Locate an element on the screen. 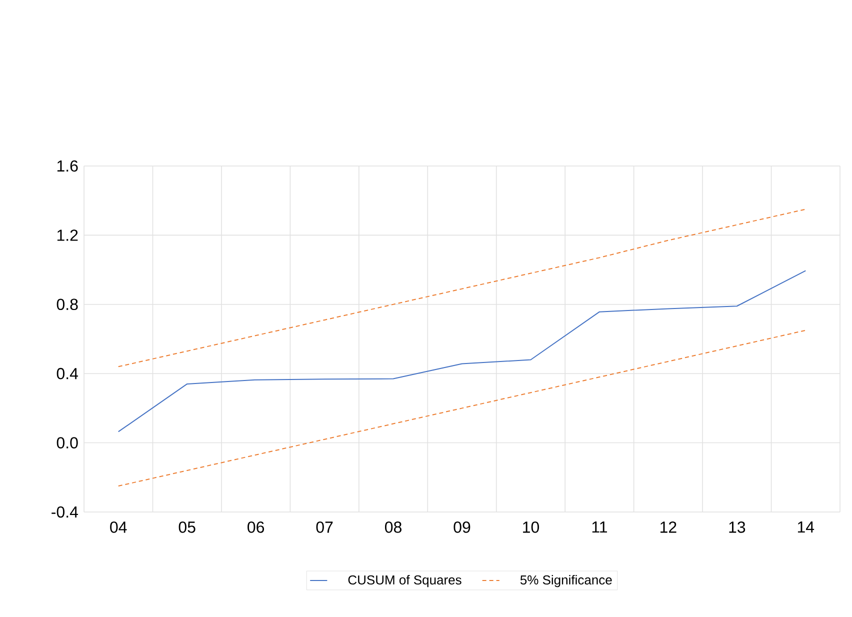  x-tick-label: 11 is located at coordinates (599, 527).